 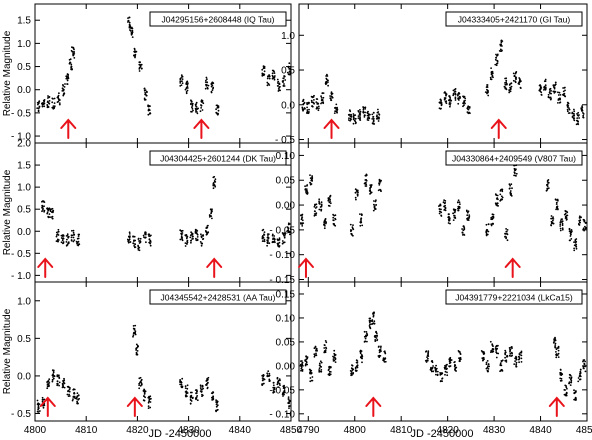 What do you see at coordinates (21, 414) in the screenshot?
I see `y-tick-label: - 0.5` at bounding box center [21, 414].